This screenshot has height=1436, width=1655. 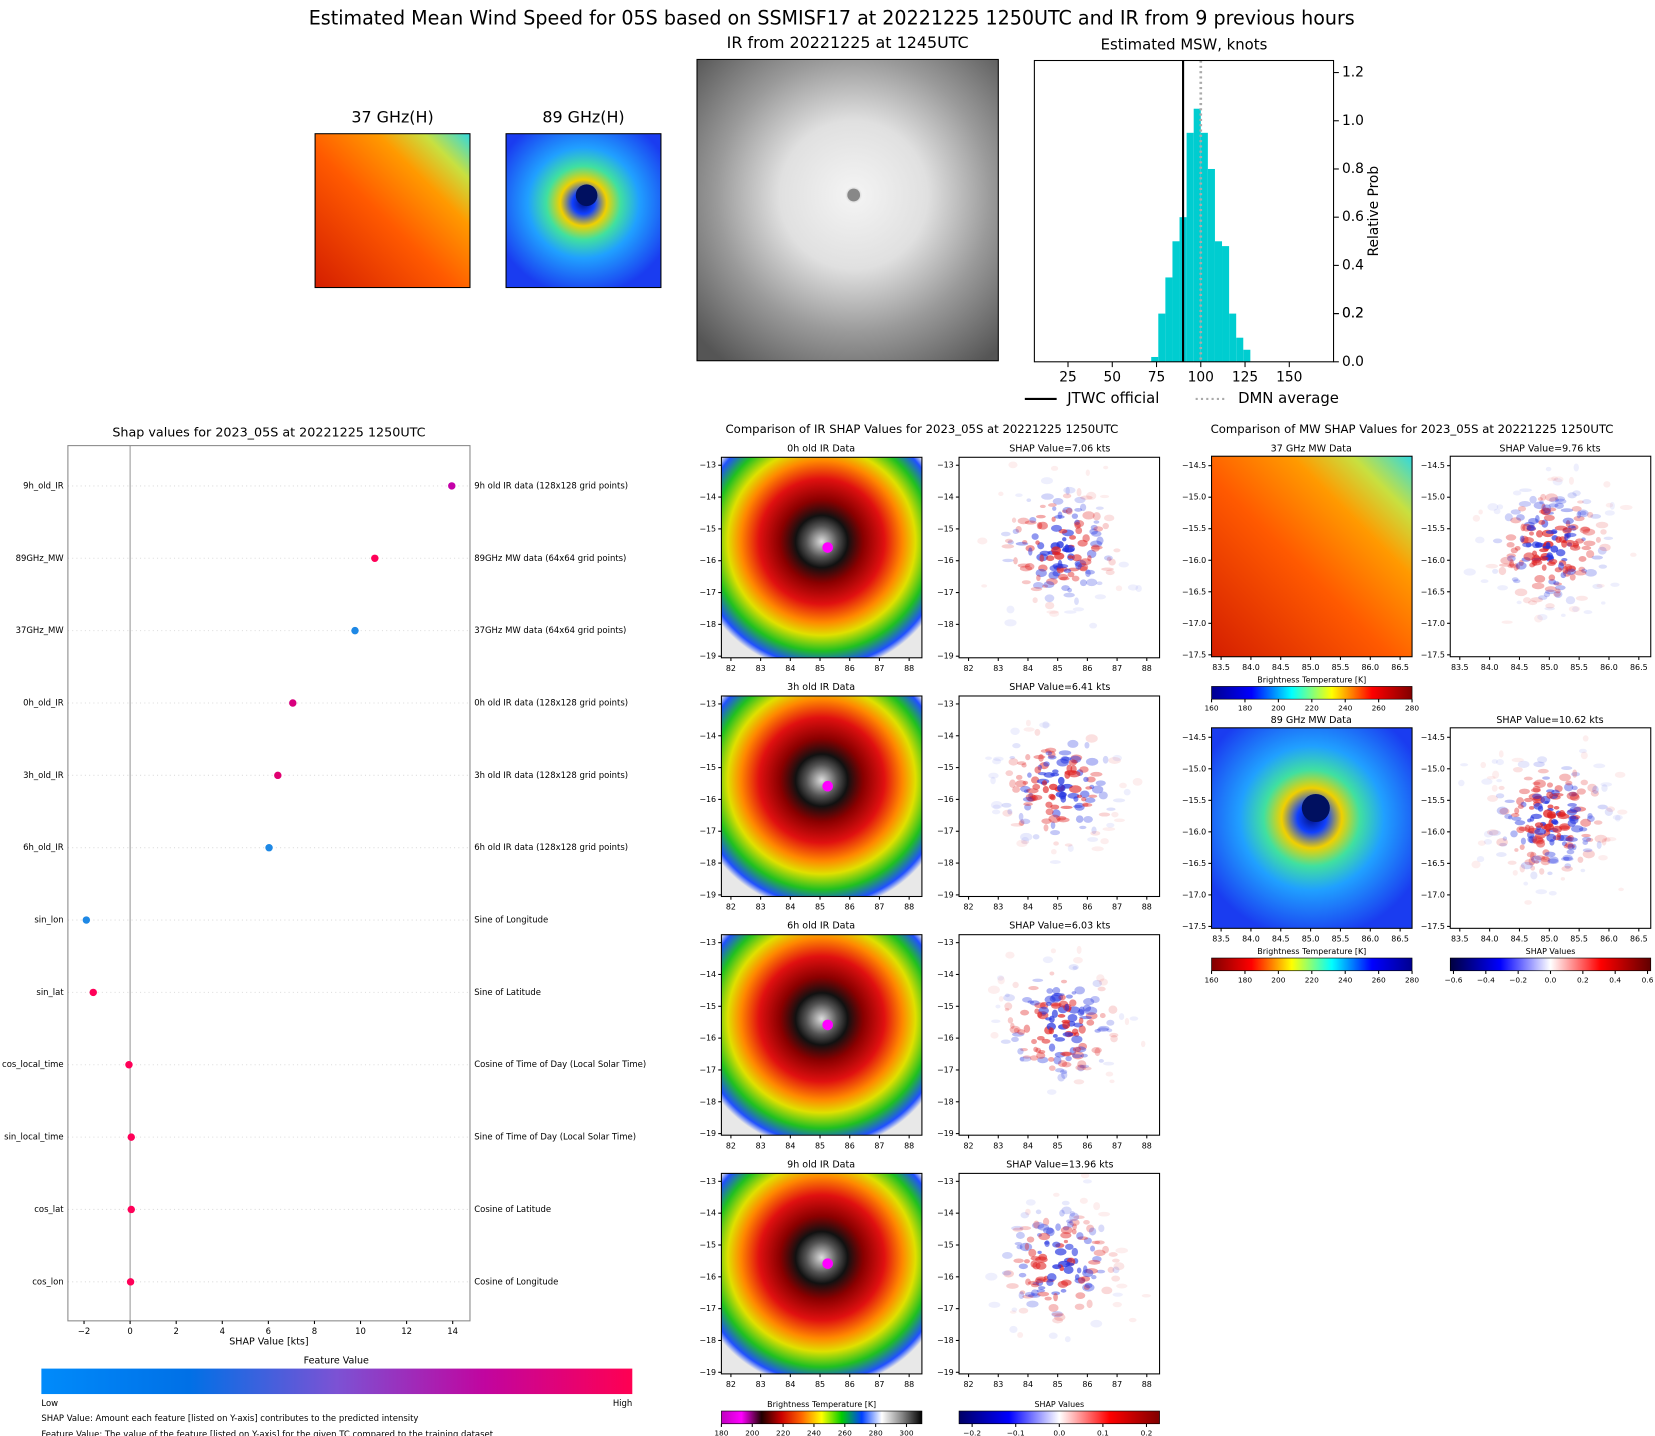 What do you see at coordinates (175, 1331) in the screenshot?
I see `x-tick-label: 2` at bounding box center [175, 1331].